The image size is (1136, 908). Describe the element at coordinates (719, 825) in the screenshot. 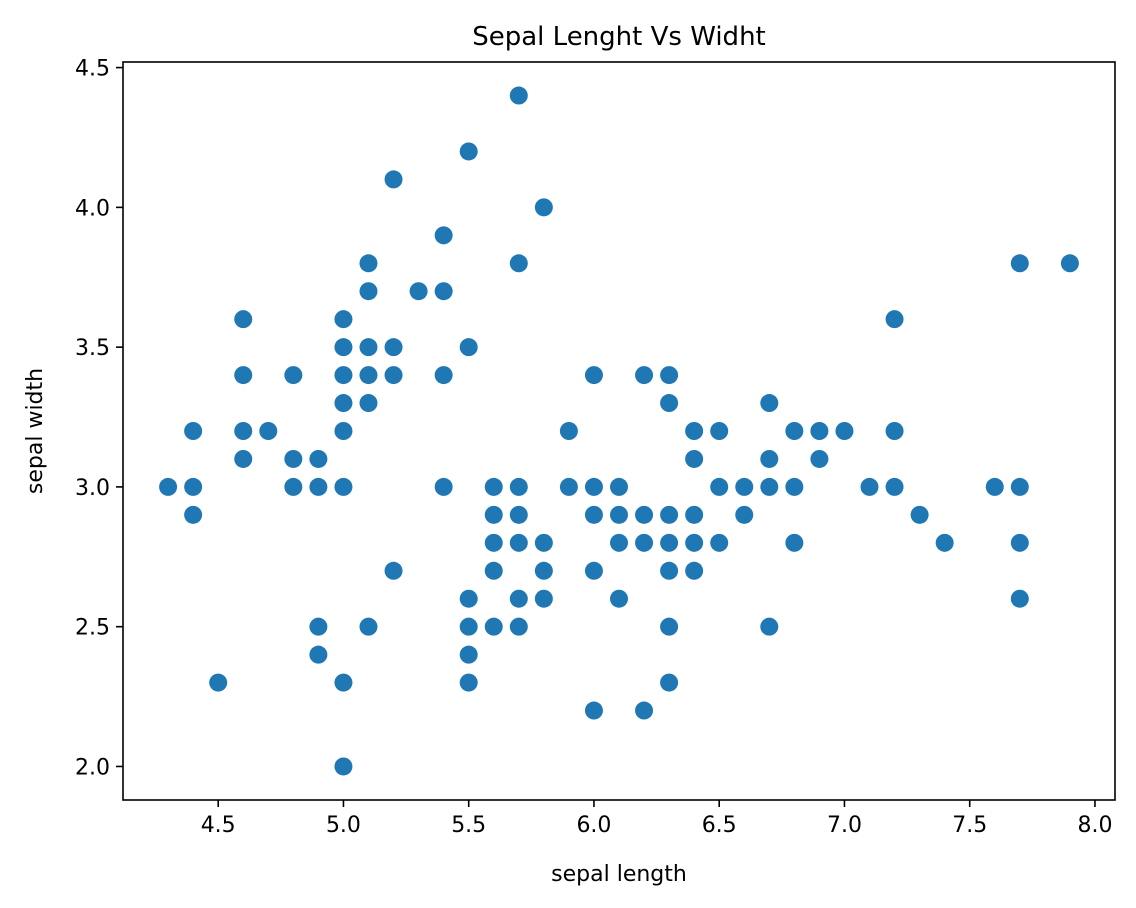

I see `x-tick-label: 6.5` at that location.